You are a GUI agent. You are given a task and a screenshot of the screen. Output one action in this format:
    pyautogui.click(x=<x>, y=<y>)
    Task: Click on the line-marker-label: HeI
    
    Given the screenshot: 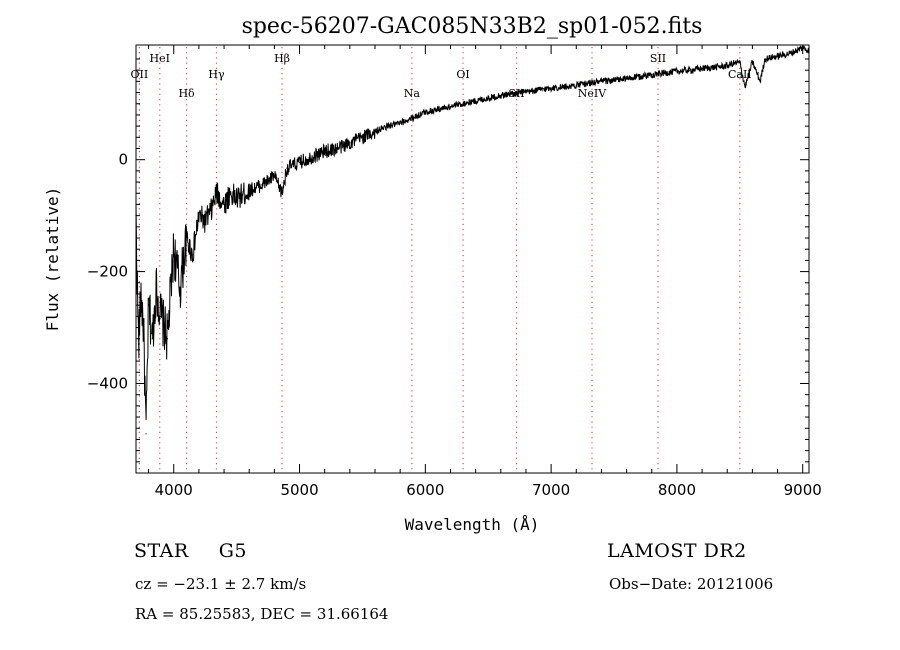 What is the action you would take?
    pyautogui.click(x=160, y=58)
    